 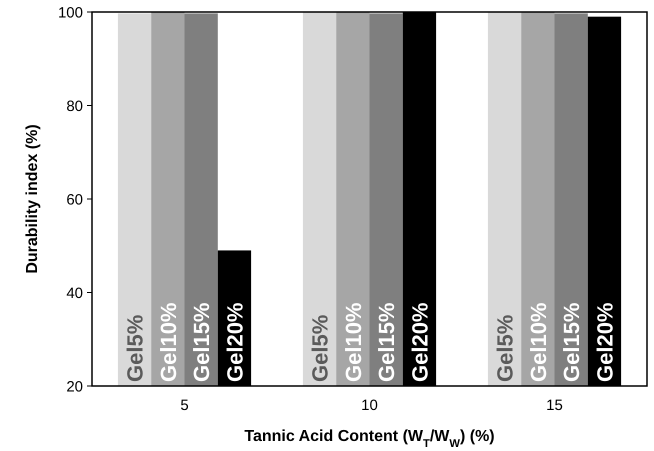 What do you see at coordinates (74, 199) in the screenshot?
I see `y-tick-label: 60` at bounding box center [74, 199].